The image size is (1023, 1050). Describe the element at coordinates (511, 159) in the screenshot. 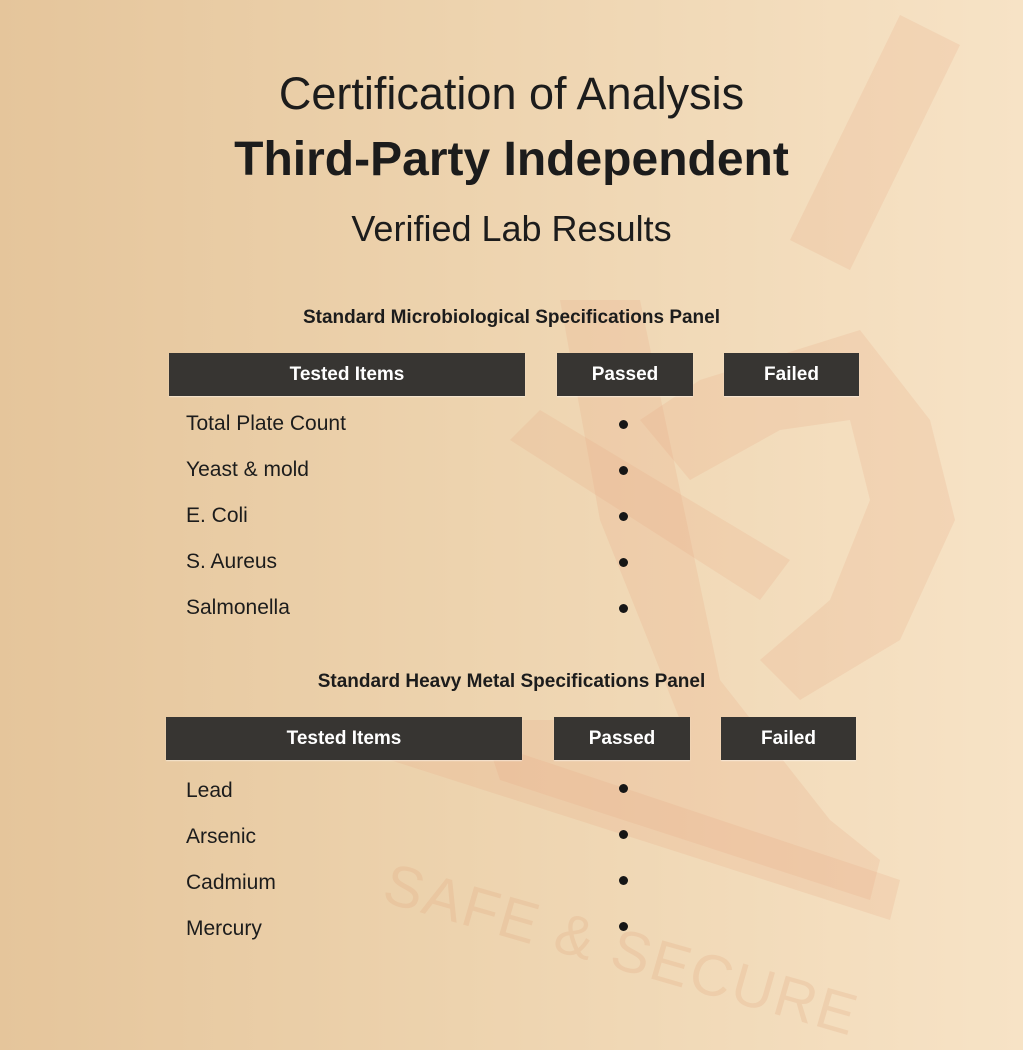

I see `subtitle: Third-Party Independent` at that location.